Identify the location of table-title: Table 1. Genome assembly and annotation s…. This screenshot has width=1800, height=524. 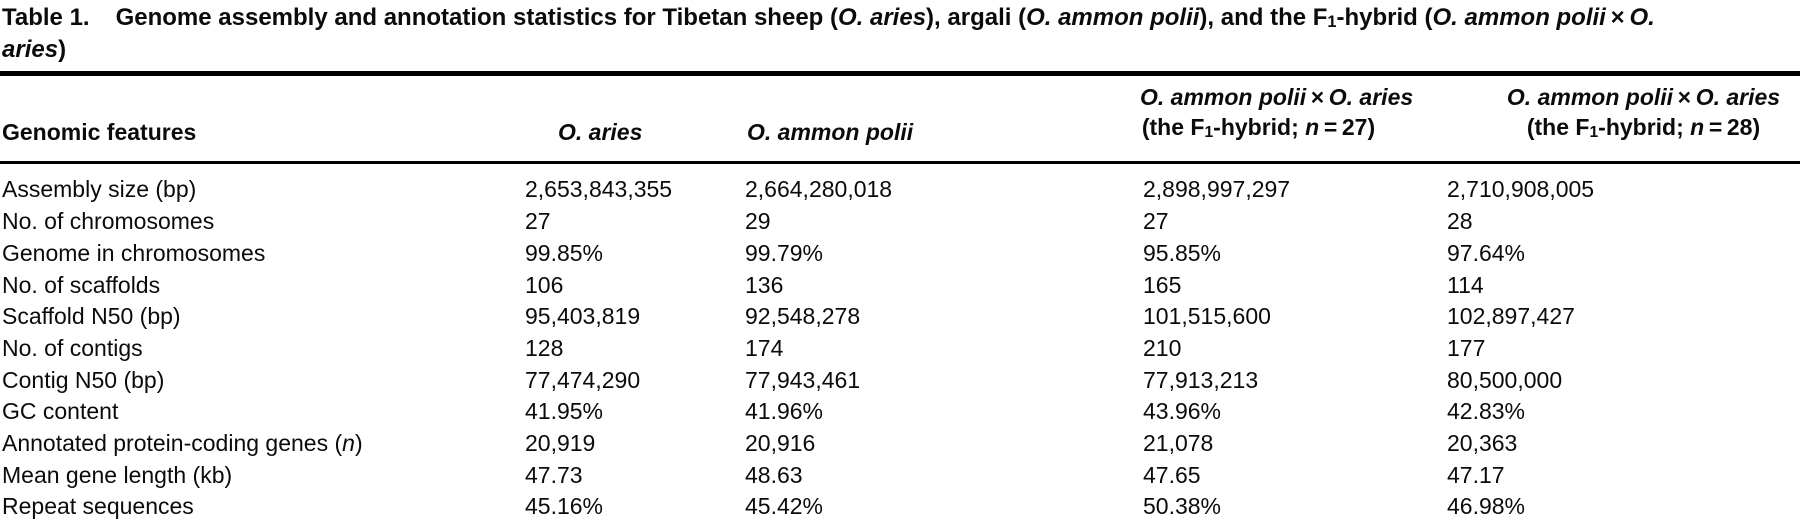
(900, 33).